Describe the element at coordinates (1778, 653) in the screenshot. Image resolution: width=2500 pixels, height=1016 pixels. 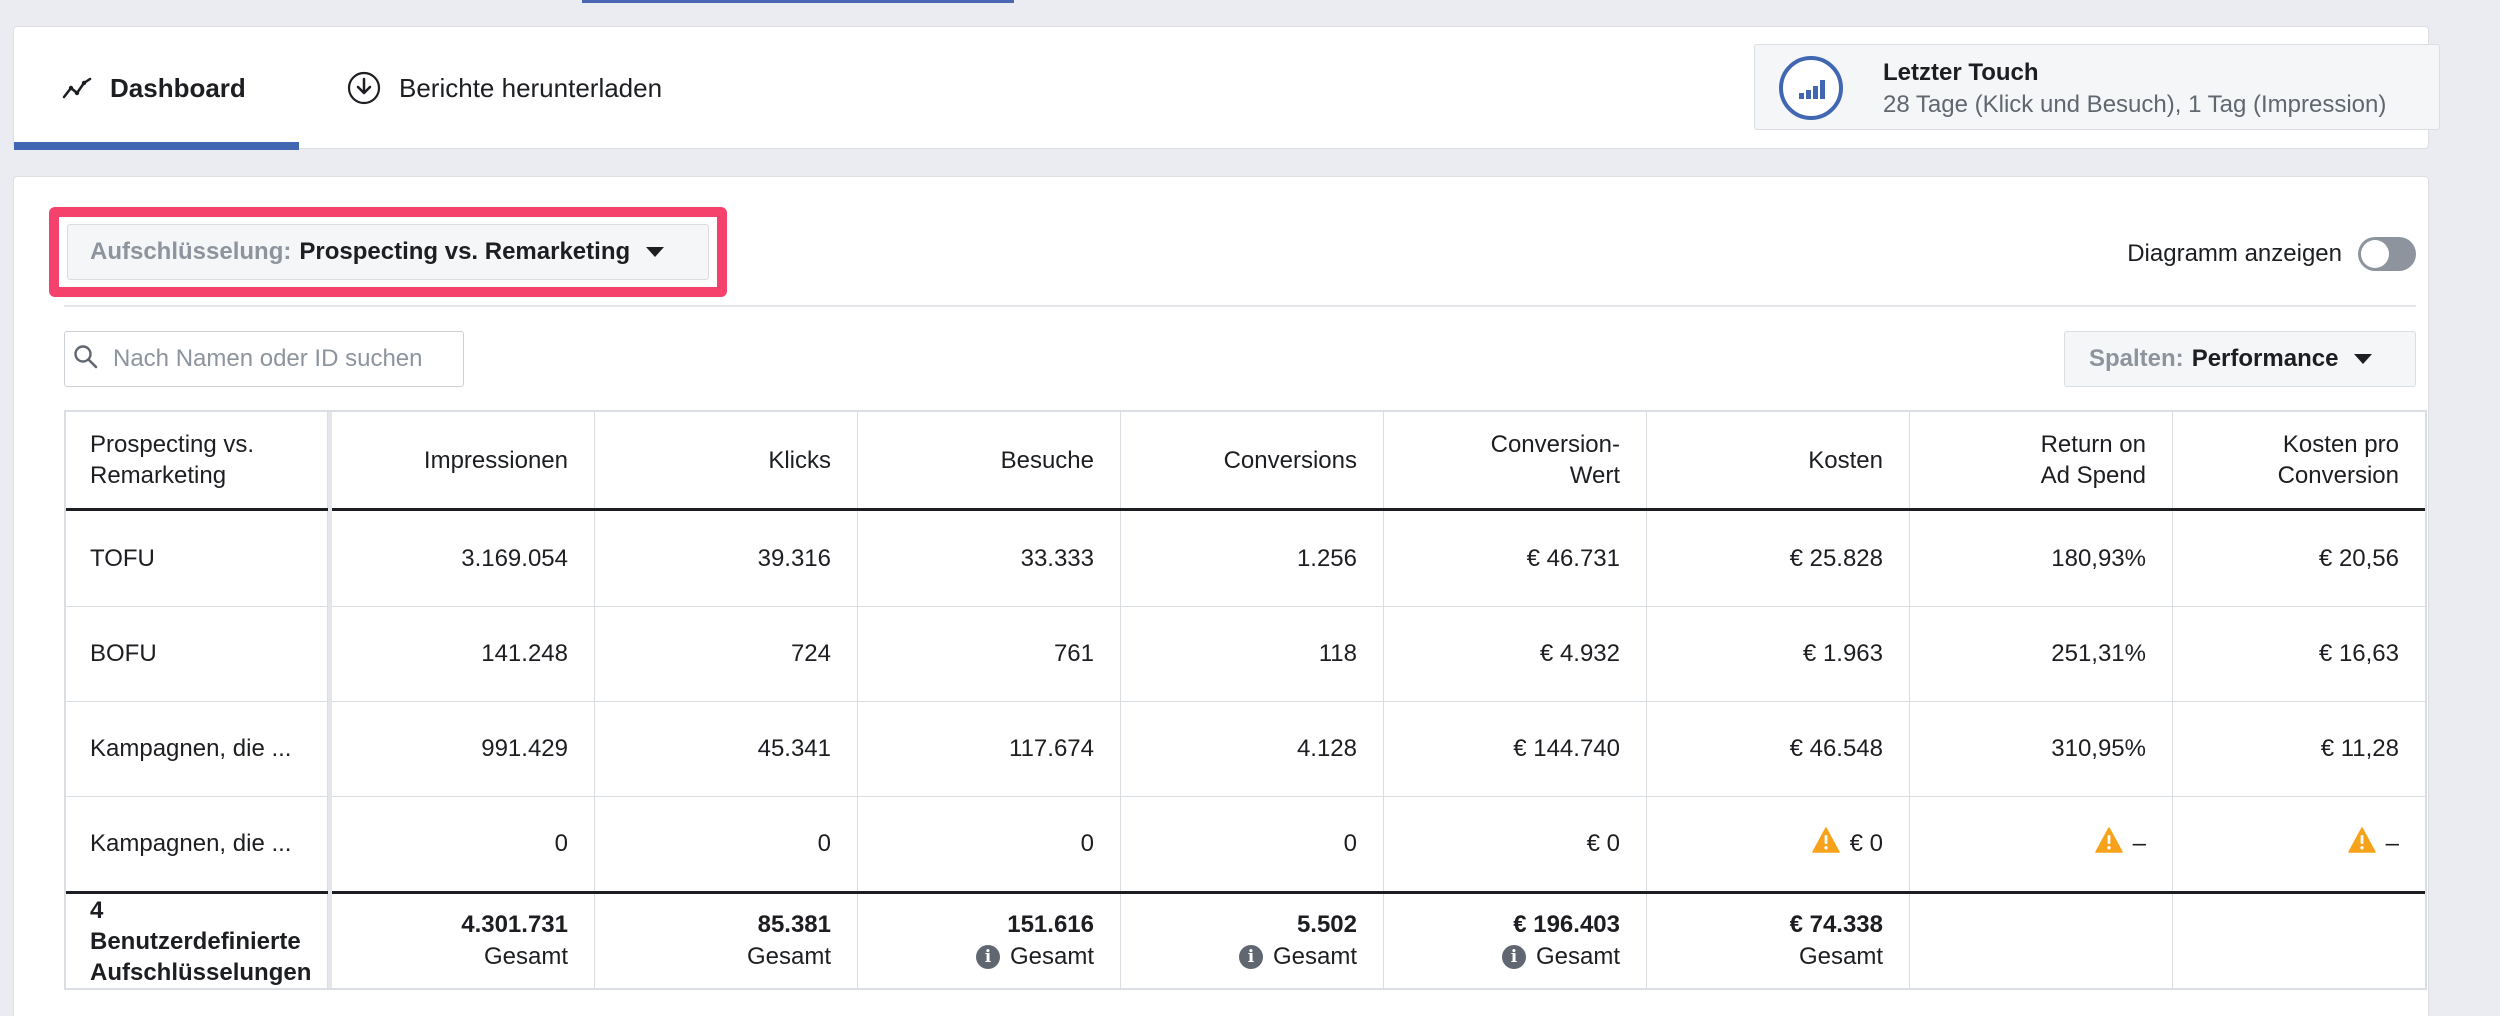
I see `cell-costs: € 1.963` at that location.